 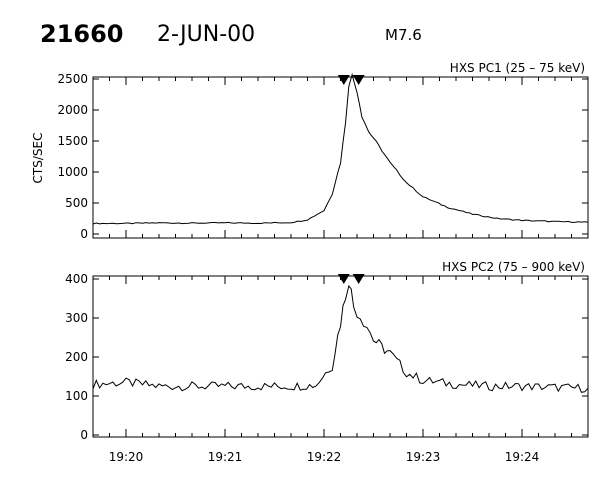 What do you see at coordinates (76, 279) in the screenshot?
I see `y-tick-label: 400` at bounding box center [76, 279].